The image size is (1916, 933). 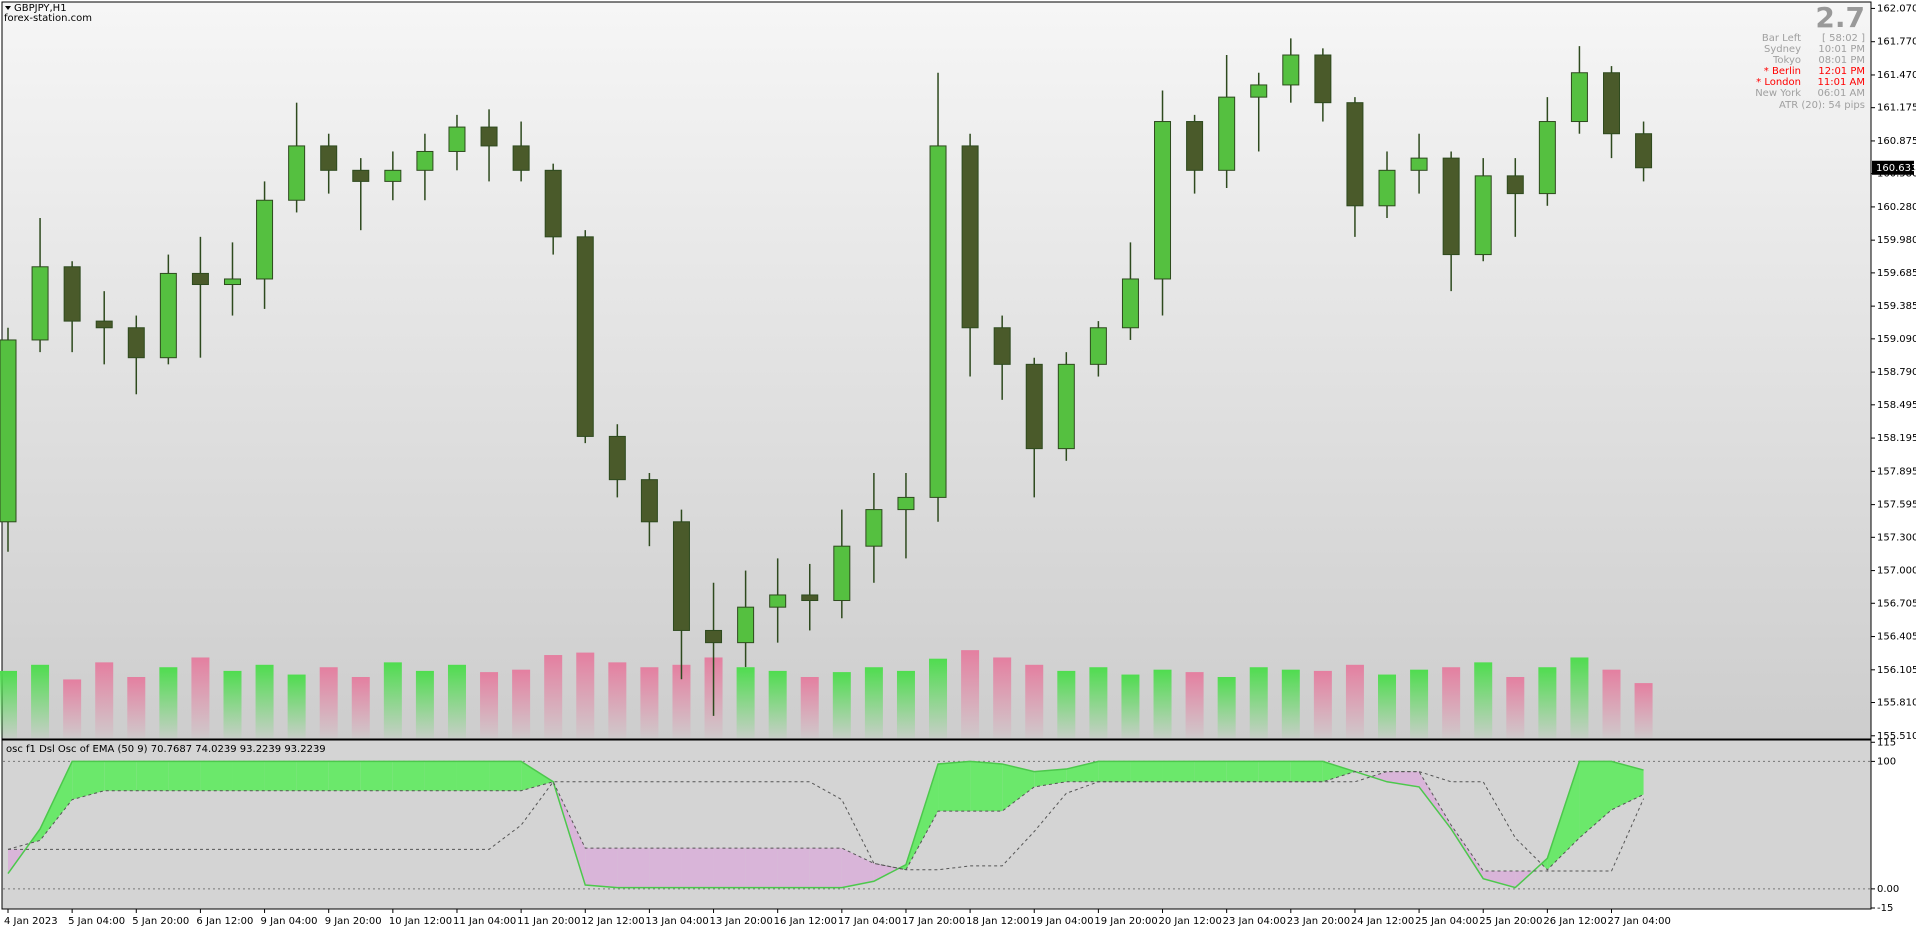 What do you see at coordinates (1896, 571) in the screenshot?
I see `y-tick-label: 157.000` at bounding box center [1896, 571].